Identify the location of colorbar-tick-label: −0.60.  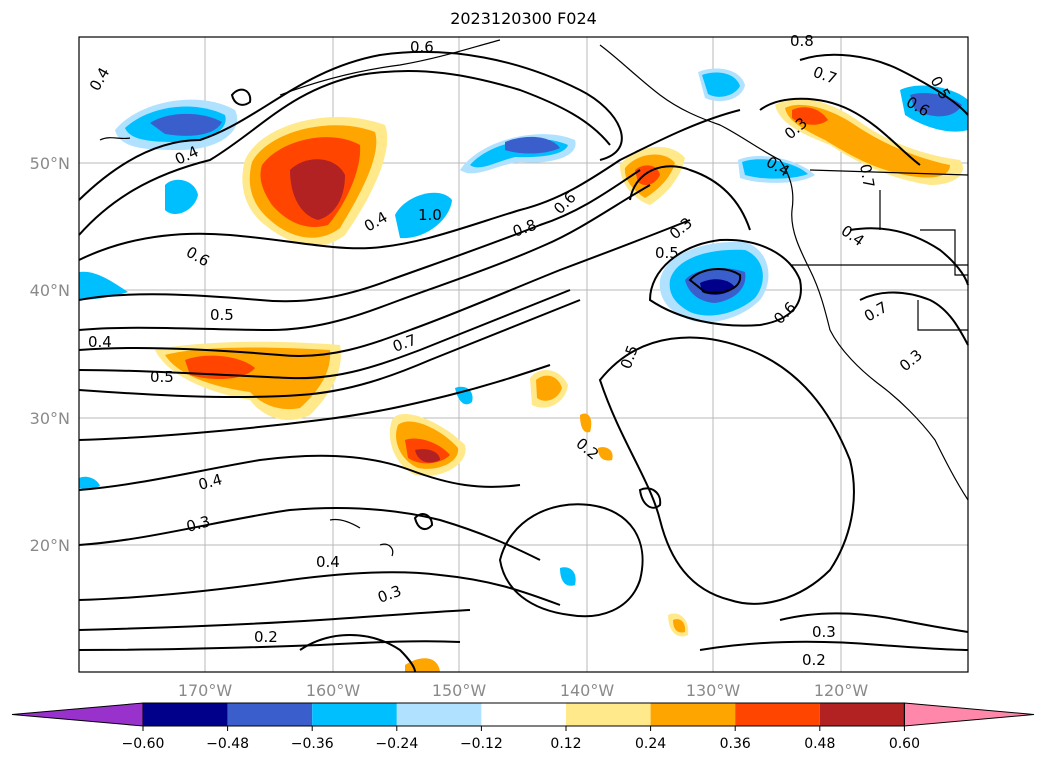
(143, 744).